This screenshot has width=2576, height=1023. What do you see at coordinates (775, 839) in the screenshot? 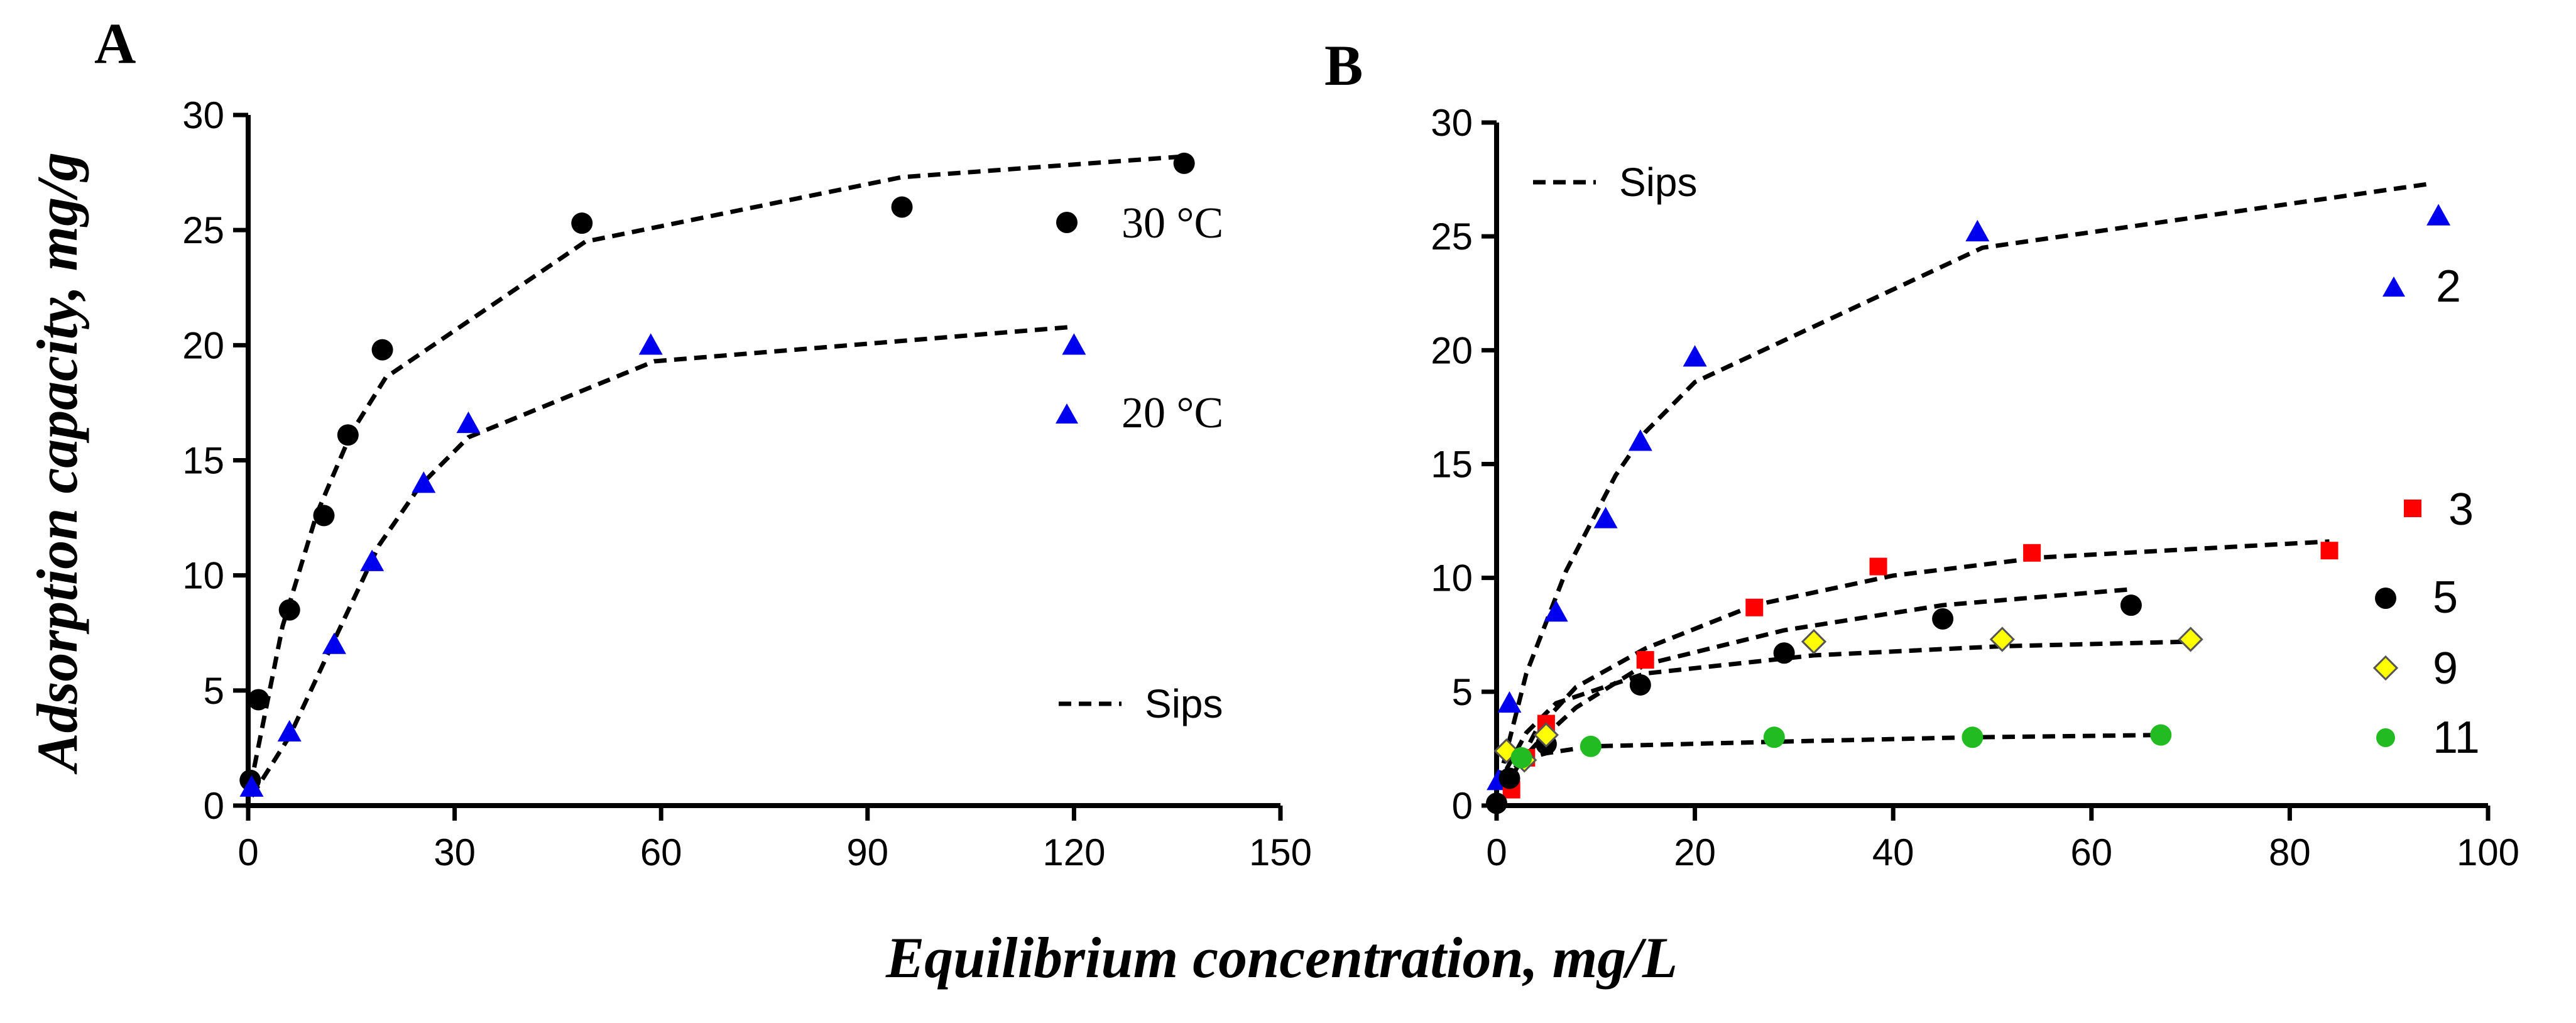
I see `panel-a-x-ticks: 0 30 60 90 120 150` at bounding box center [775, 839].